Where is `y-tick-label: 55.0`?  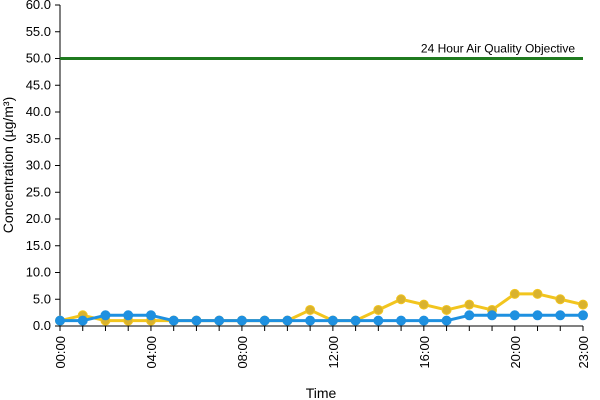
y-tick-label: 55.0 is located at coordinates (38, 31).